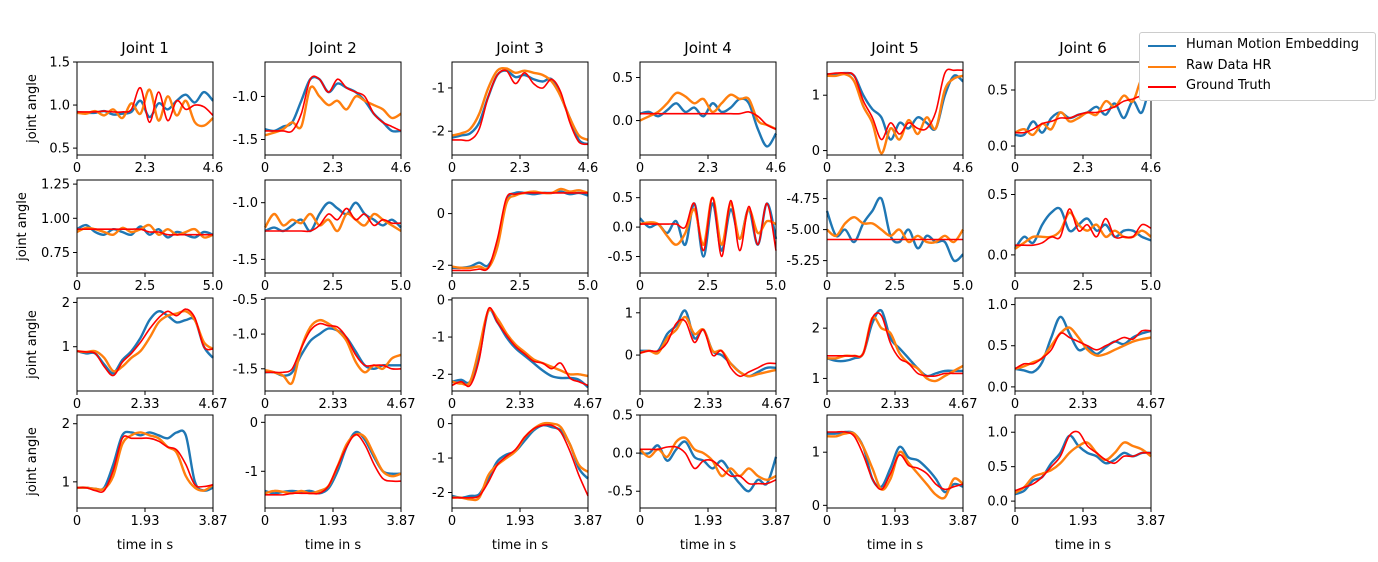 The image size is (1378, 562). What do you see at coordinates (438, 459) in the screenshot?
I see `y-tick-label: -1` at bounding box center [438, 459].